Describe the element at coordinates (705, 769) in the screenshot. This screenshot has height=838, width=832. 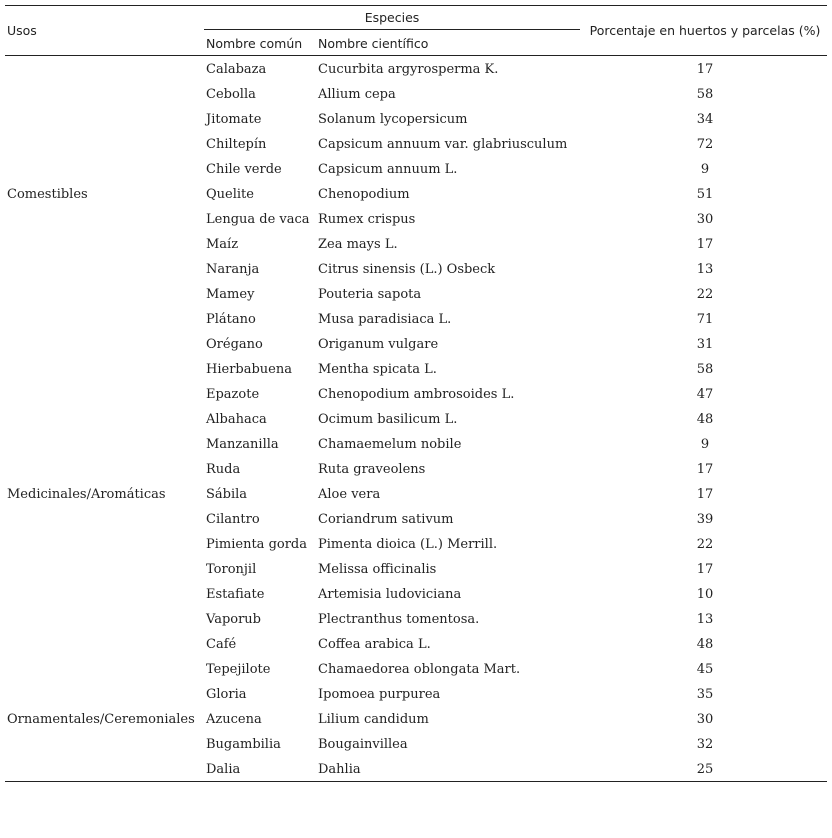
I see `percent: 25` at that location.